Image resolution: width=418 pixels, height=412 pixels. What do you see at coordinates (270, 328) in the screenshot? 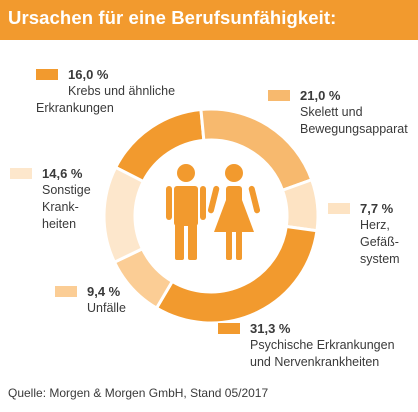
I see `slice-value: 31,3 %` at bounding box center [270, 328].